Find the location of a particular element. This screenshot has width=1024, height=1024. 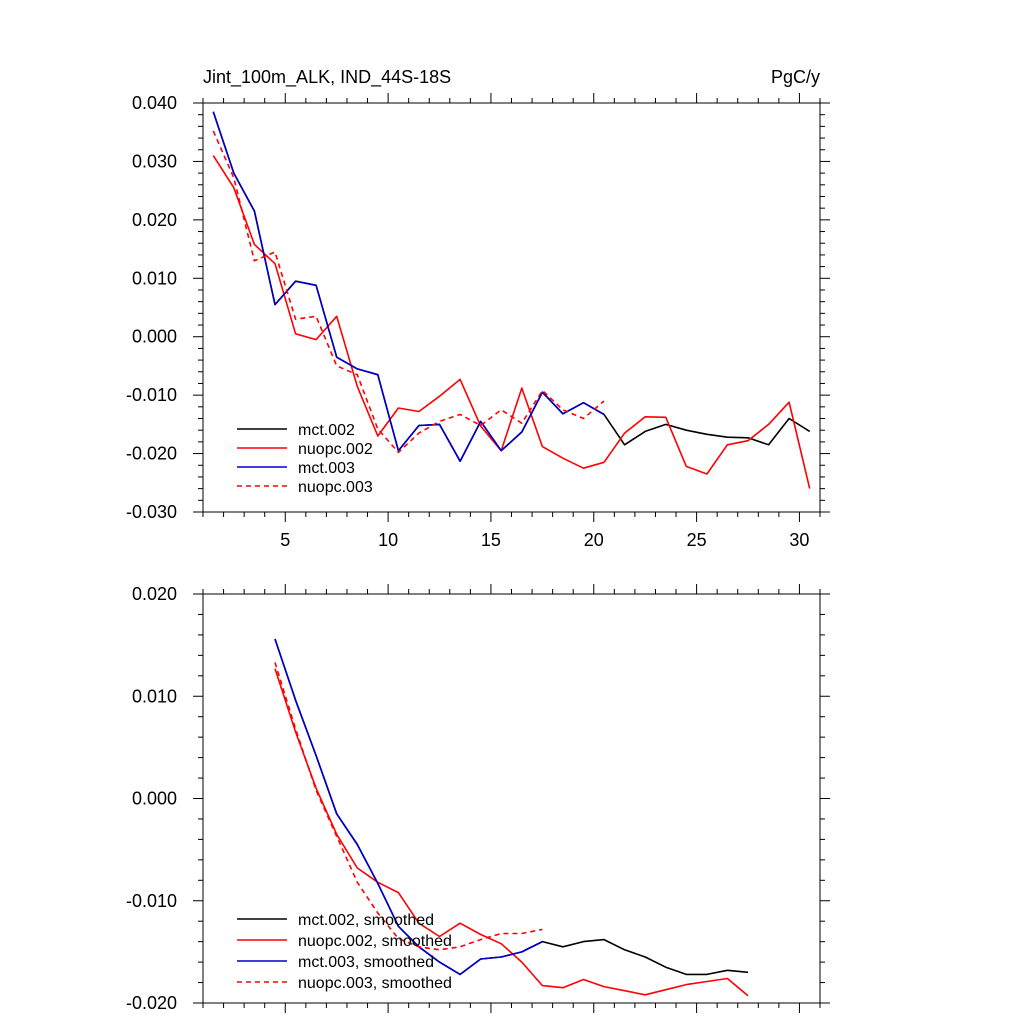

x-tick-label: 20 is located at coordinates (594, 540).